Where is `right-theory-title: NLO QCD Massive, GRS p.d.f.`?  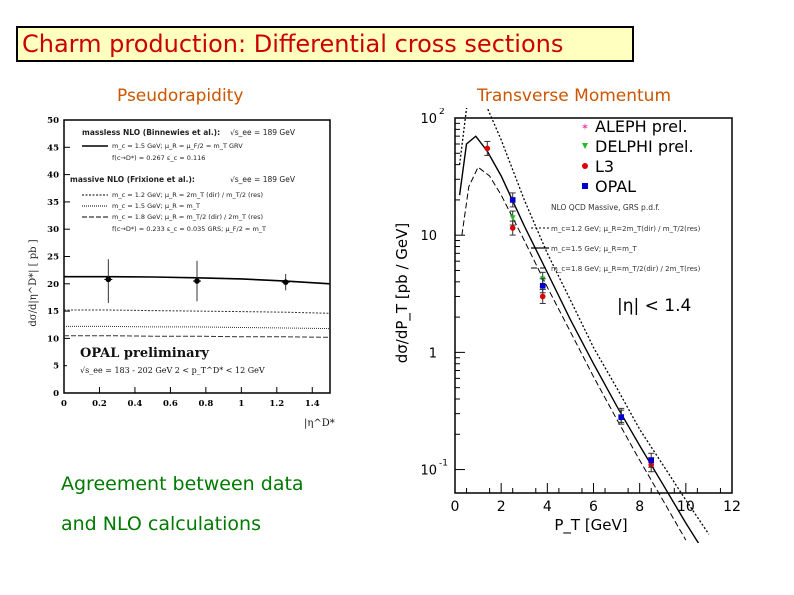
right-theory-title: NLO QCD Massive, GRS p.d.f. is located at coordinates (605, 207).